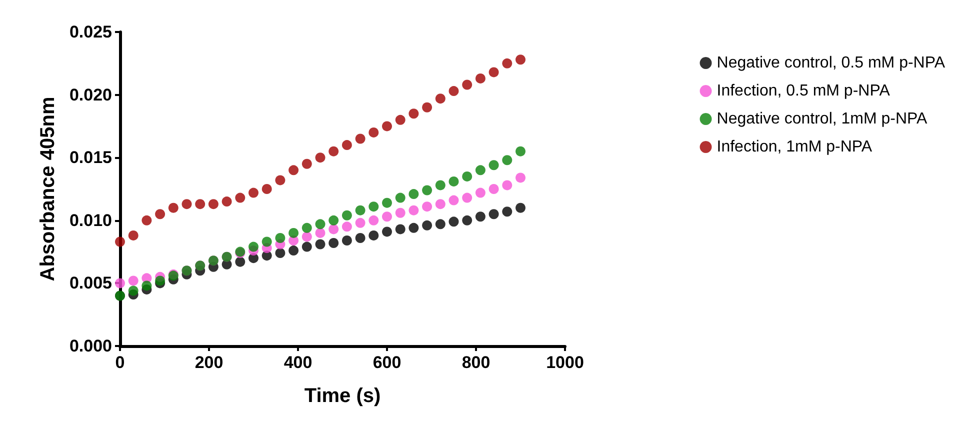 This screenshot has height=433, width=963. I want to click on x-tick-label: 800, so click(476, 362).